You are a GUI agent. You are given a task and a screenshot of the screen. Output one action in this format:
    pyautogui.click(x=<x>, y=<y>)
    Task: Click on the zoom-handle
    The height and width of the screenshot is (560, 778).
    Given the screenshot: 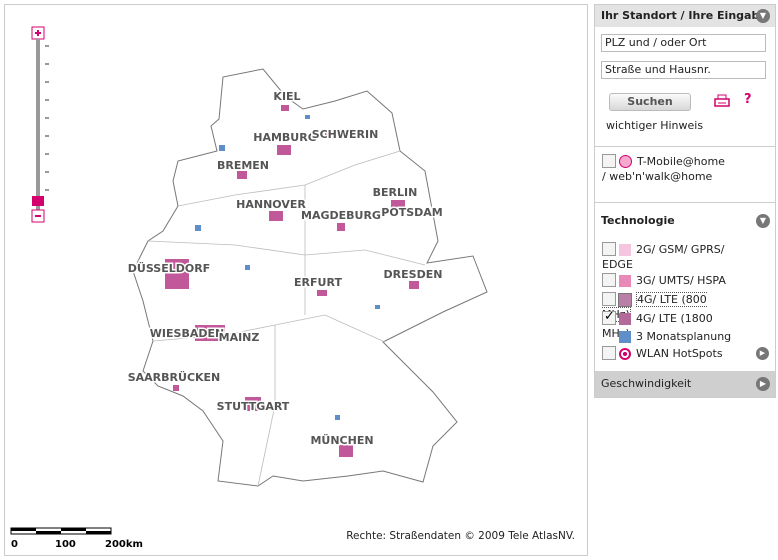 What is the action you would take?
    pyautogui.click(x=38, y=201)
    